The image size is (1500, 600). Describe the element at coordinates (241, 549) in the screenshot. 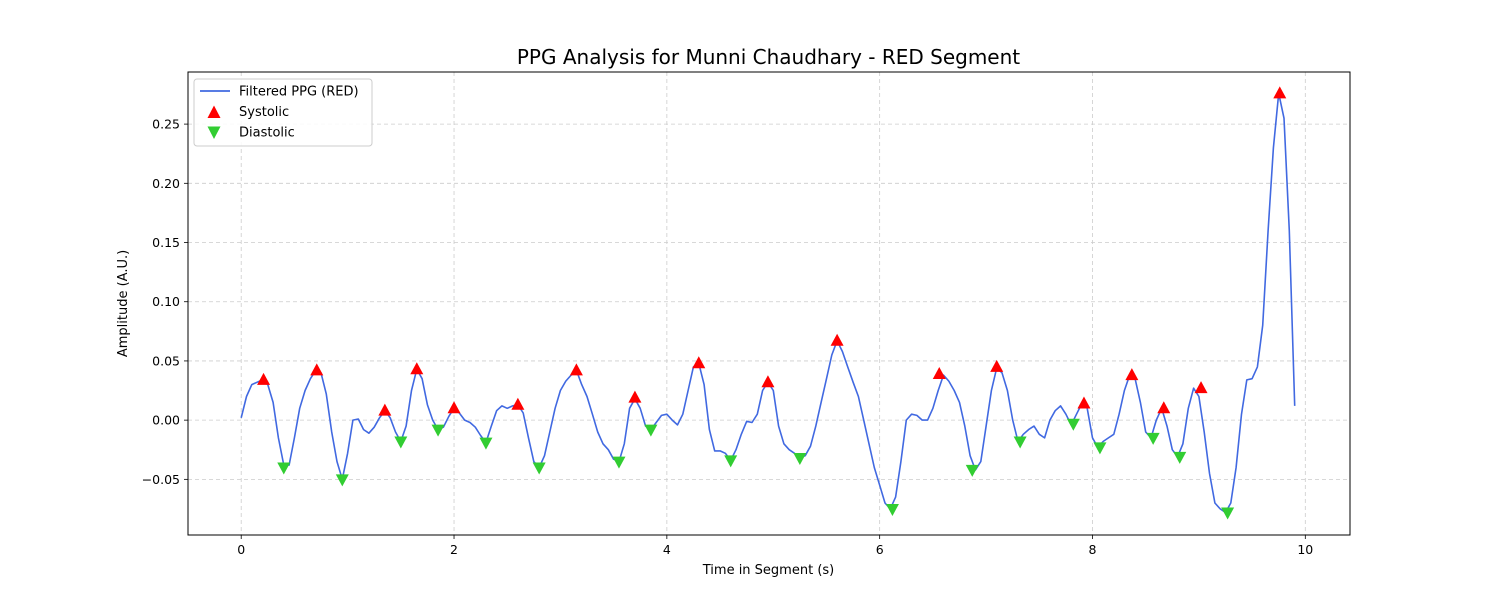

I see `x-tick-label: 0` at that location.